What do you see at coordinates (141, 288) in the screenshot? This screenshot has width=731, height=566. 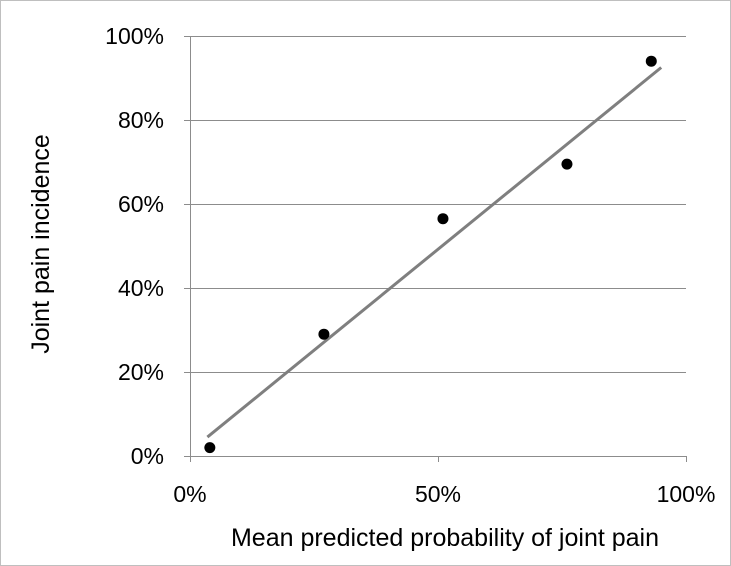 I see `y-tick-label: 40%` at bounding box center [141, 288].